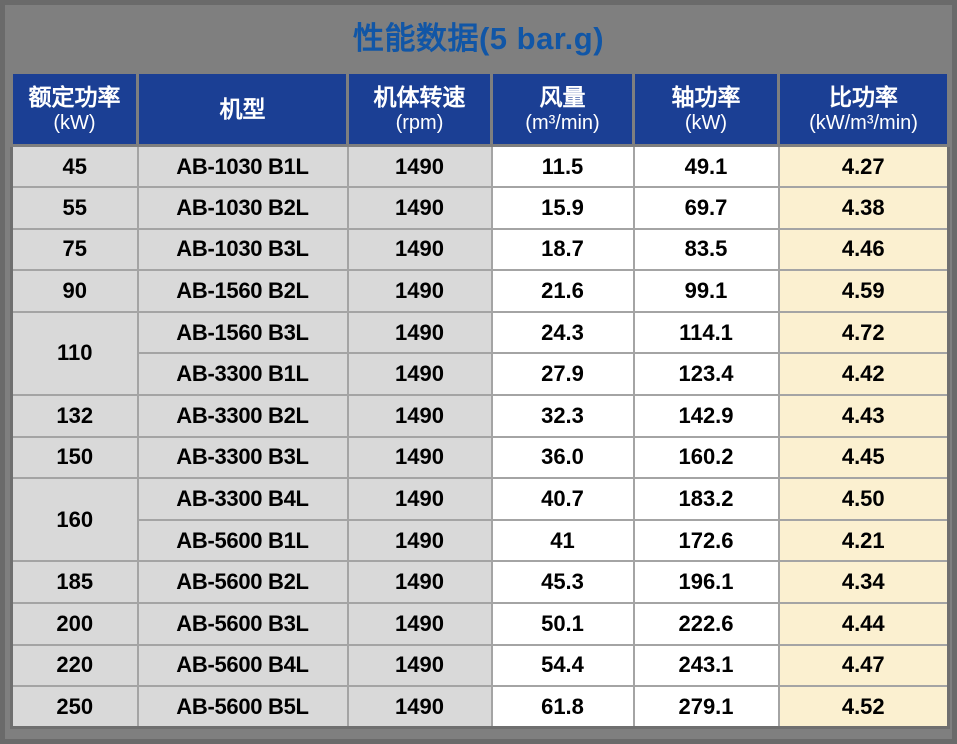 The image size is (957, 744). Describe the element at coordinates (562, 707) in the screenshot. I see `airflow-cell: 61.8` at that location.